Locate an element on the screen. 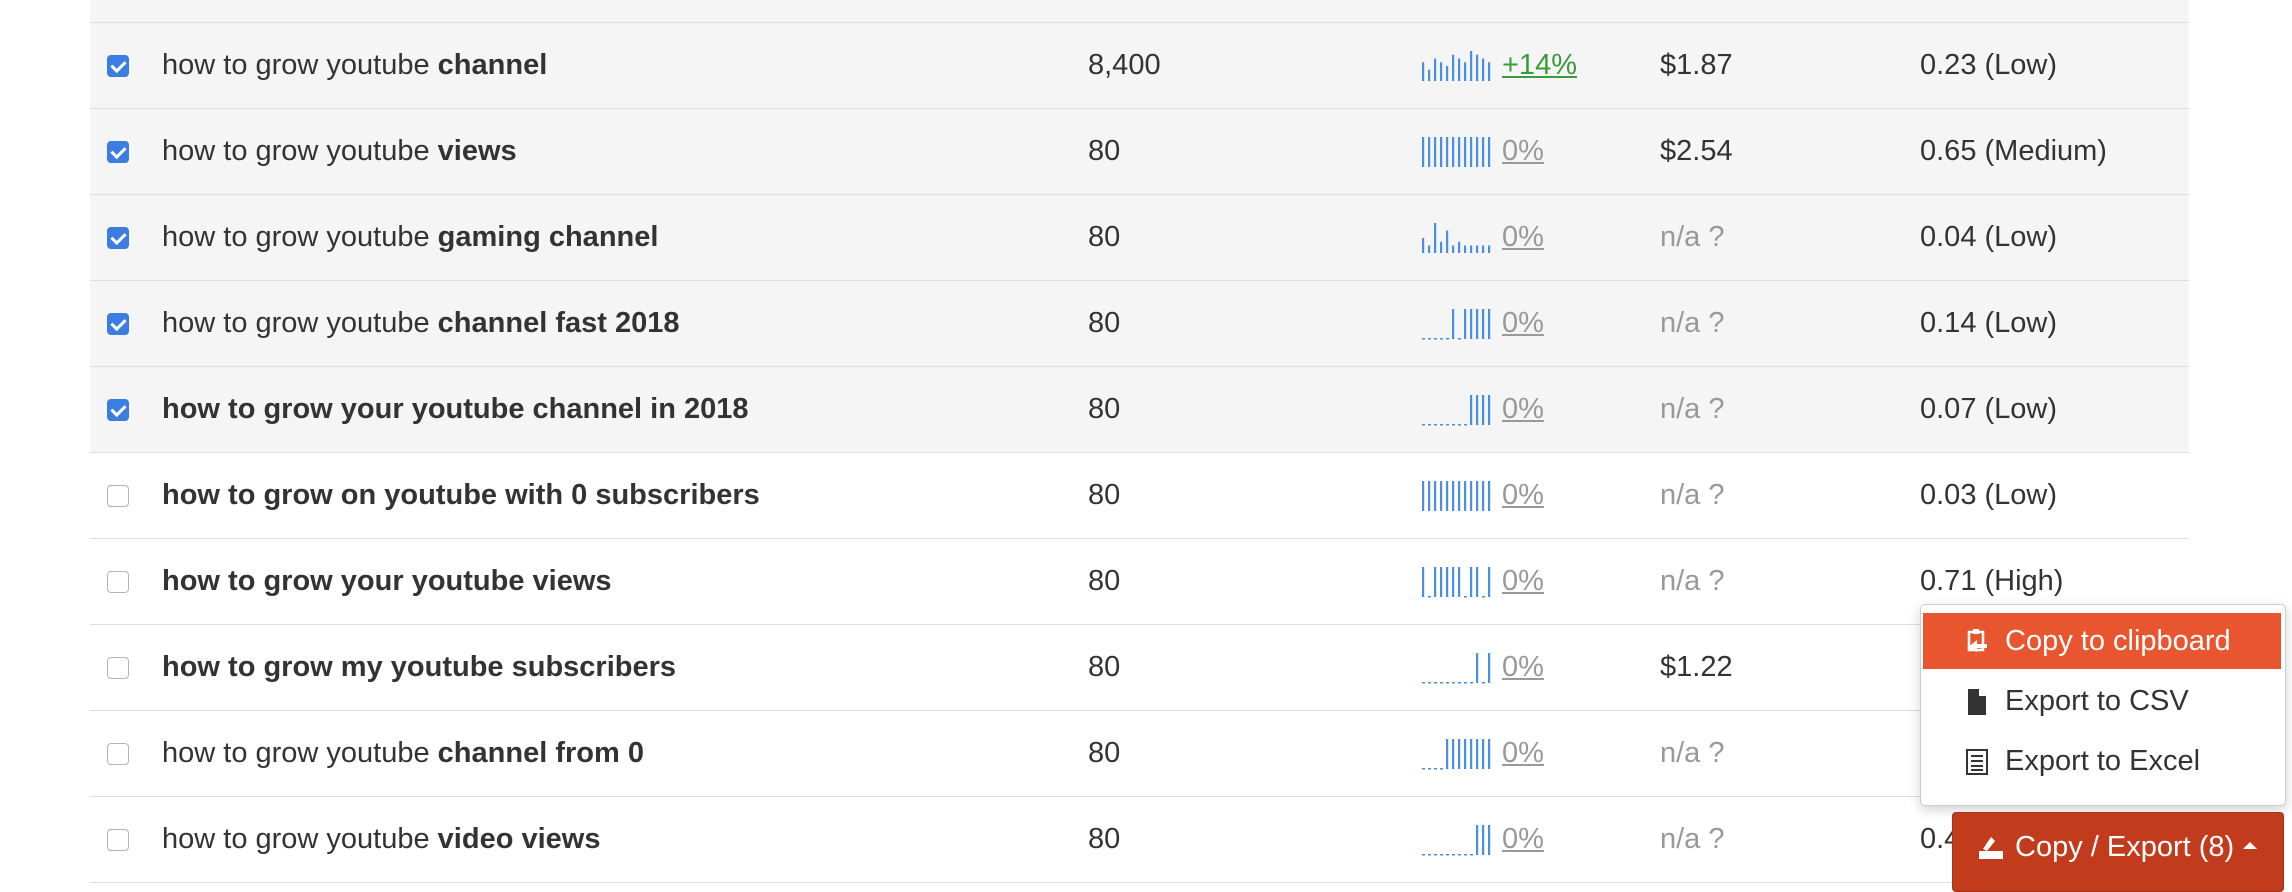 The height and width of the screenshot is (892, 2292). keyword-text: how to grow youtube channel is located at coordinates (354, 65).